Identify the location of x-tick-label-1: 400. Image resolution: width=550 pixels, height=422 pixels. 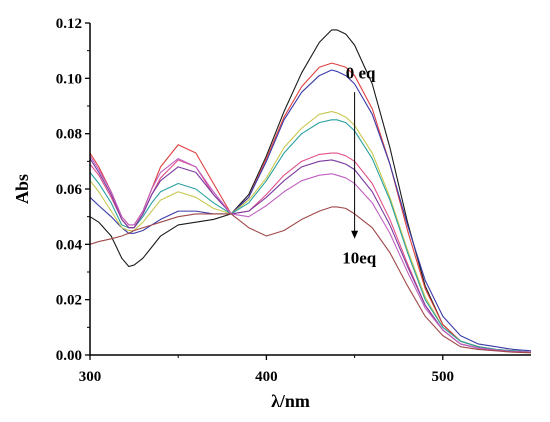
(266, 377).